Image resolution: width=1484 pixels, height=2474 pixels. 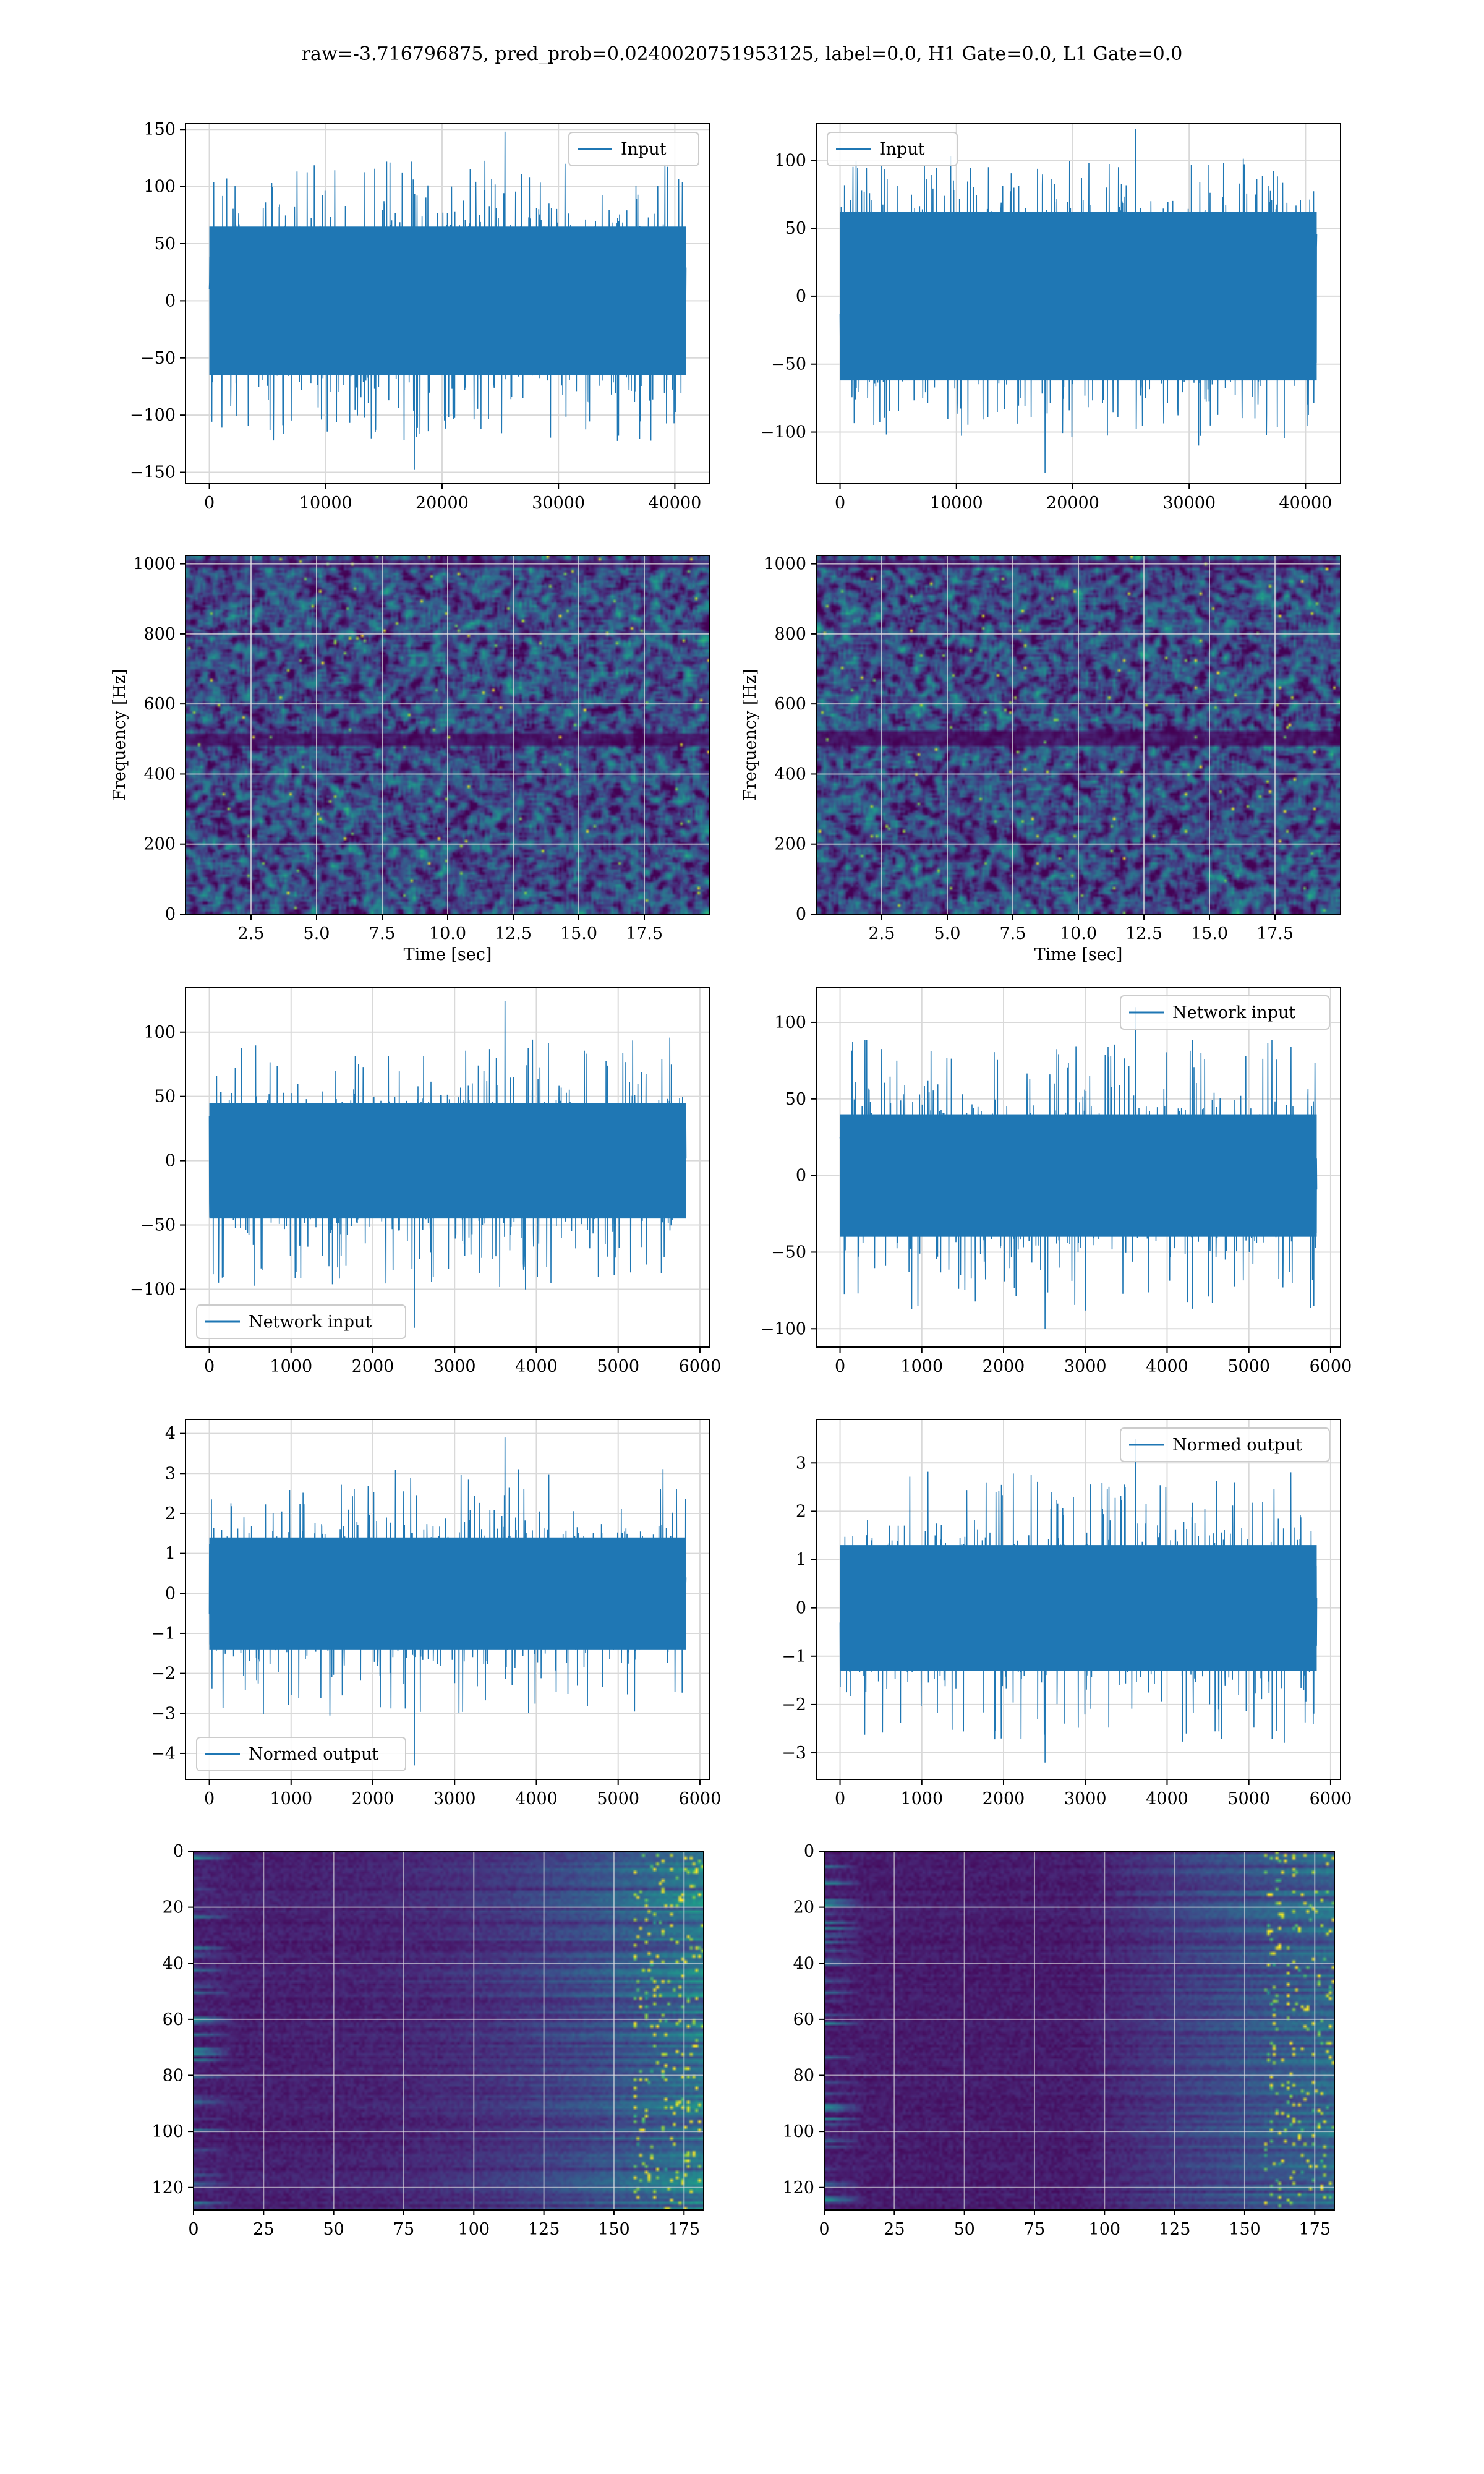 I want to click on y-tick-label: 40, so click(x=803, y=1964).